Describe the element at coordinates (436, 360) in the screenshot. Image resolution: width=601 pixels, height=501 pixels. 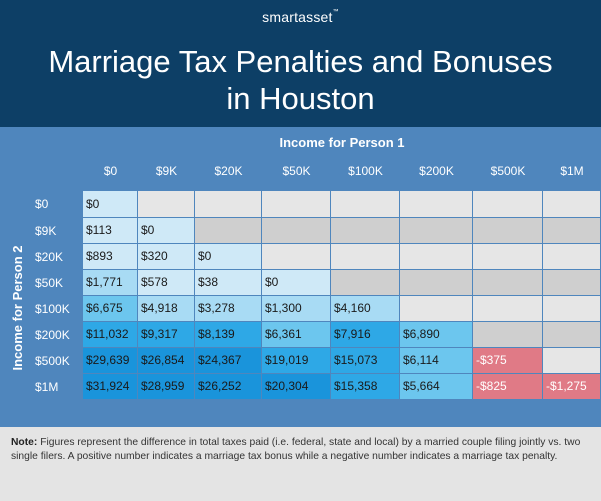
I see `table-cell: $6,114` at that location.